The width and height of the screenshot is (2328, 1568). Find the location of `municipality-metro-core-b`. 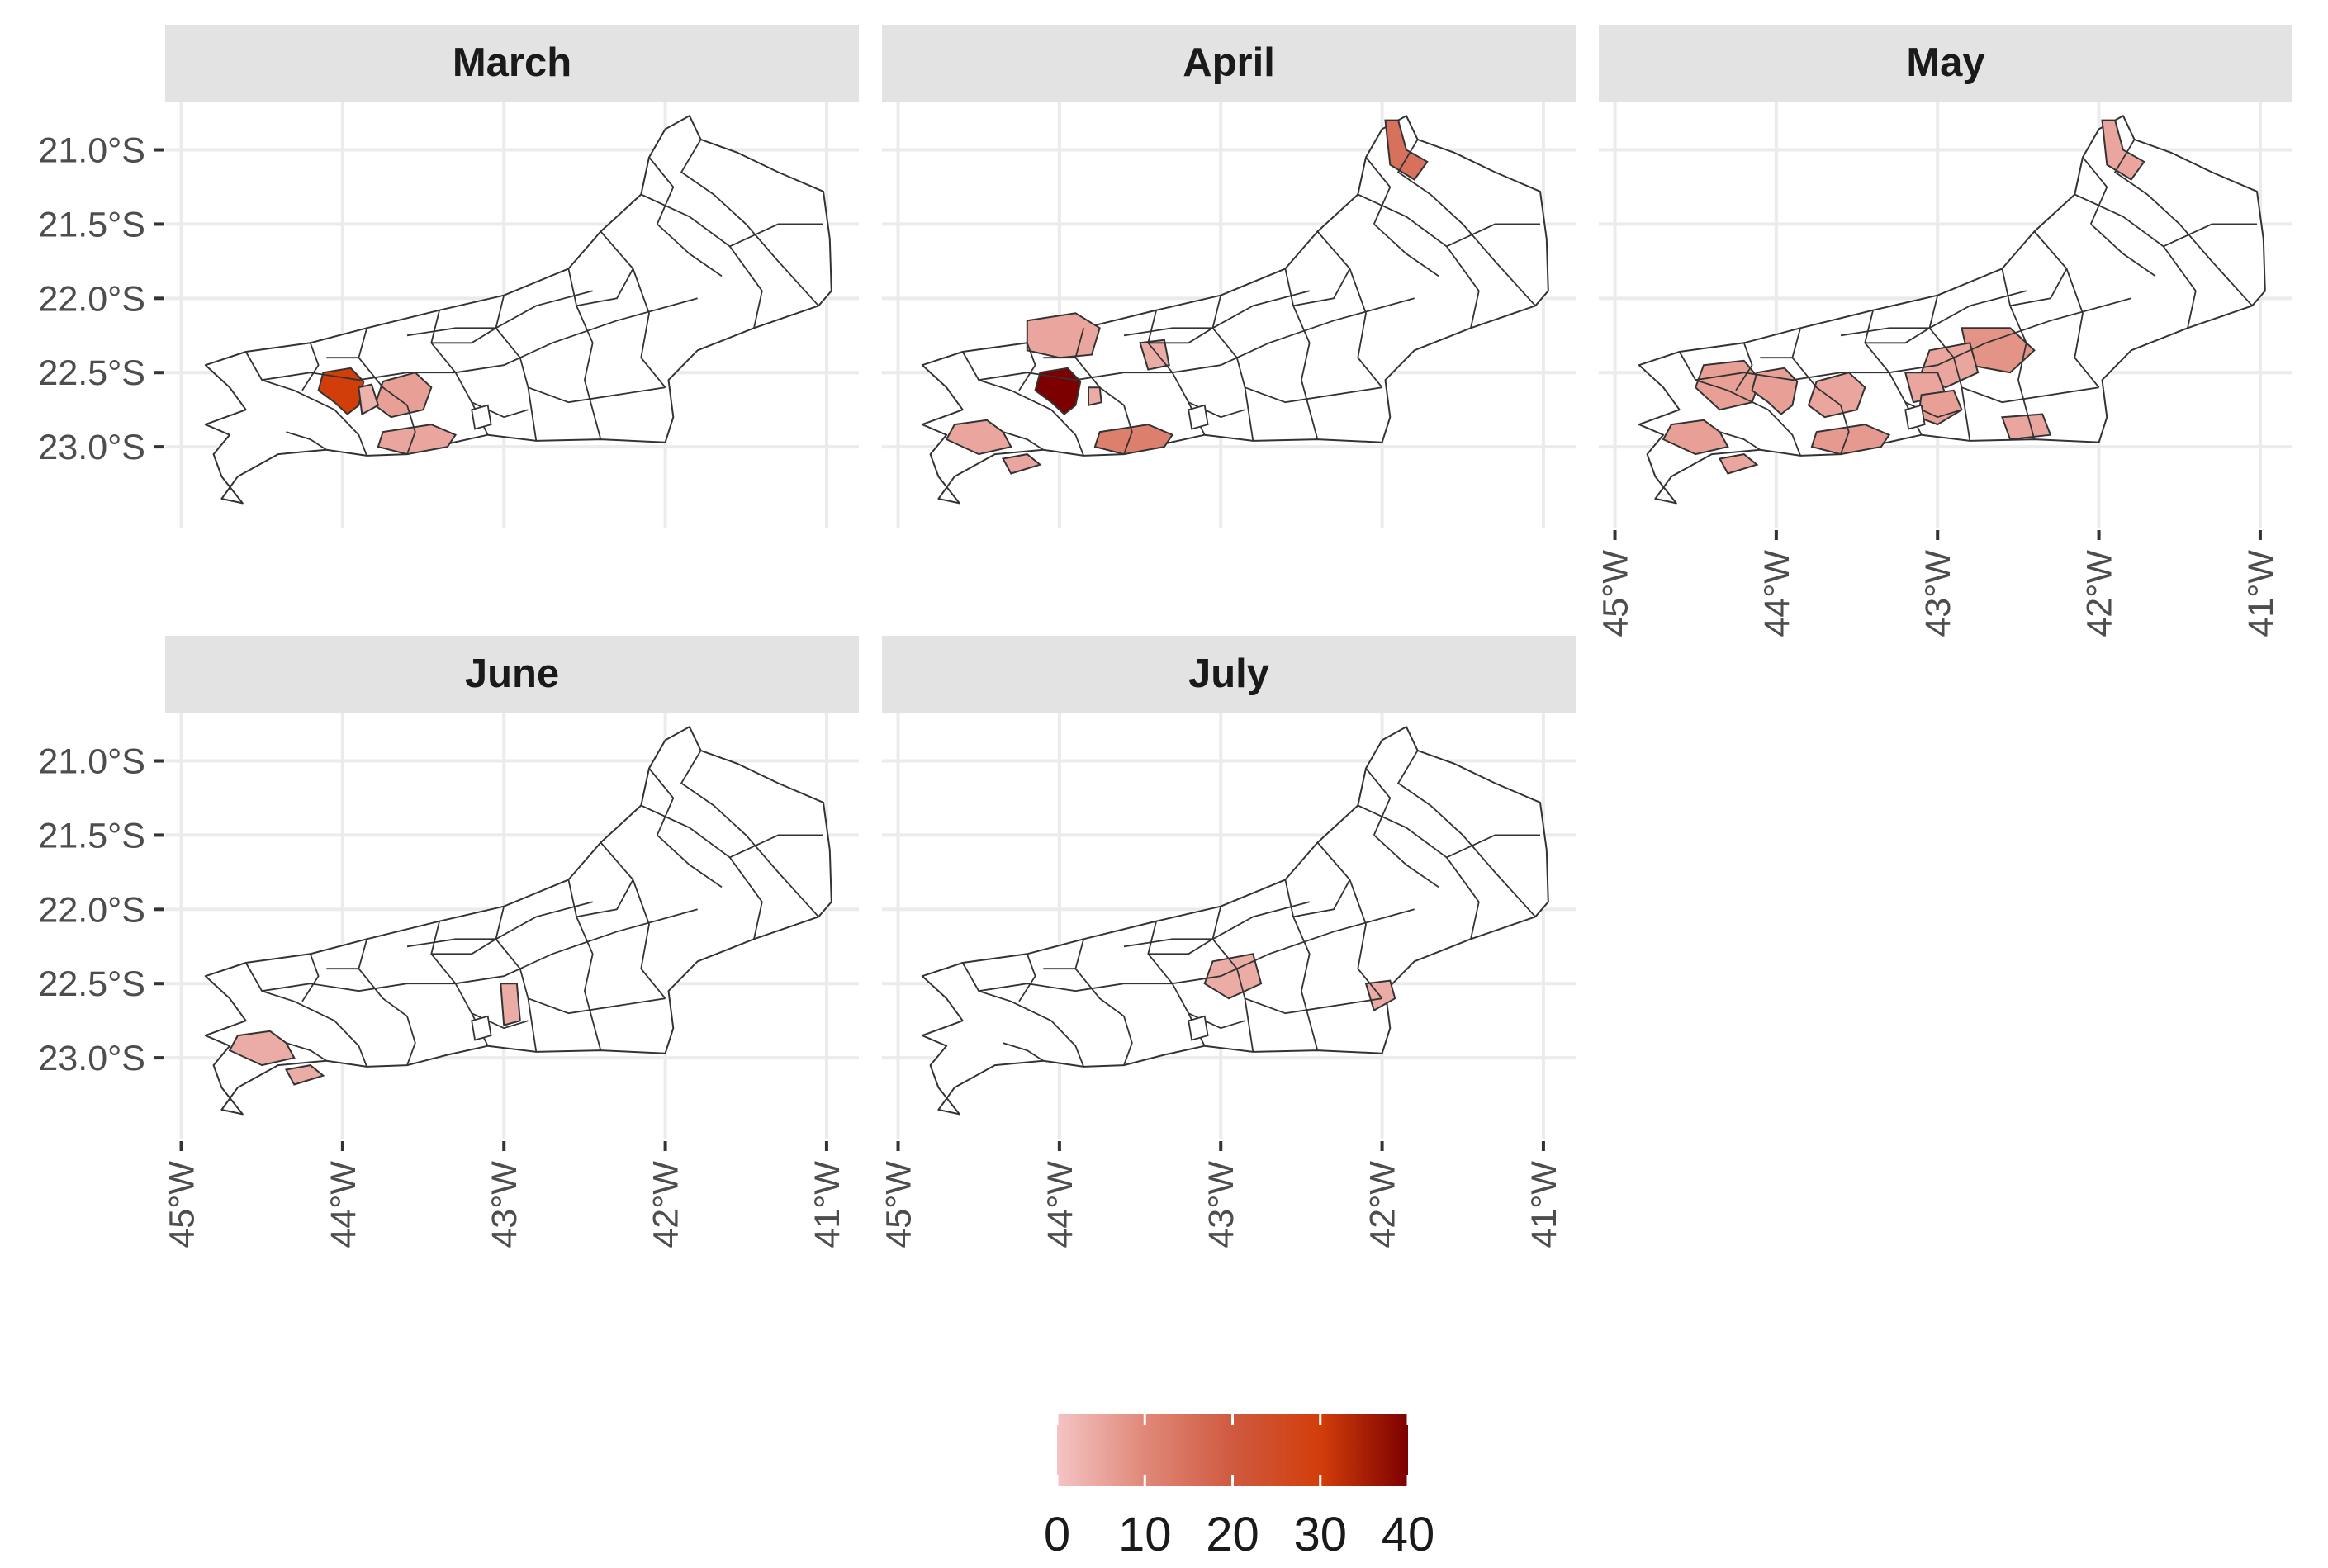

municipality-metro-core-b is located at coordinates (369, 399).